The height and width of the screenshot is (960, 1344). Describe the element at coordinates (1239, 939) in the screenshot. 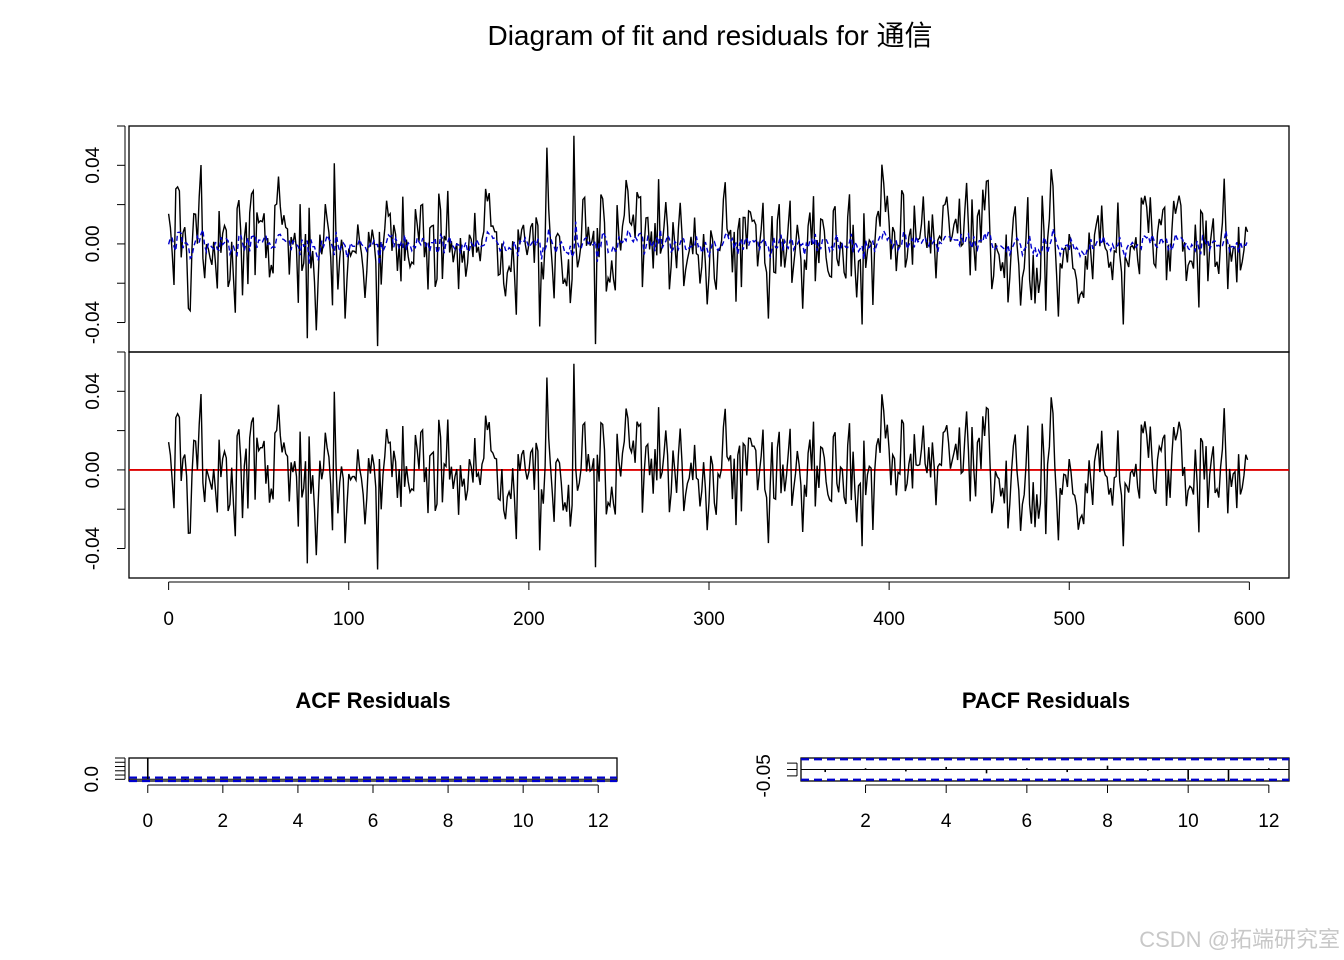

I see `watermark: CSDN @拓端研究室` at that location.